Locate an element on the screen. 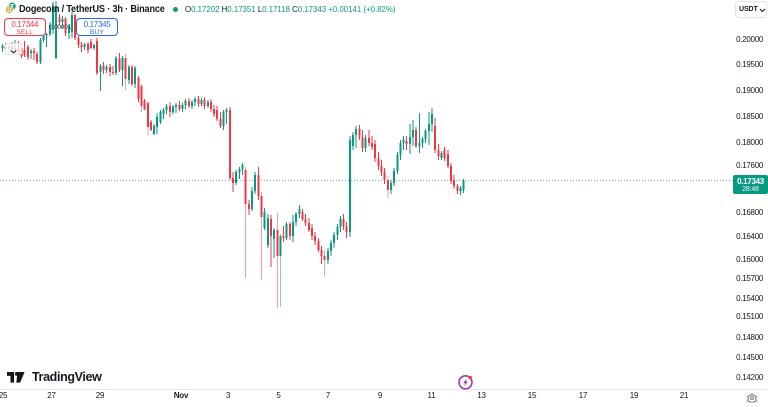 This screenshot has height=407, width=768. svg-text: D is located at coordinates (9, 10).